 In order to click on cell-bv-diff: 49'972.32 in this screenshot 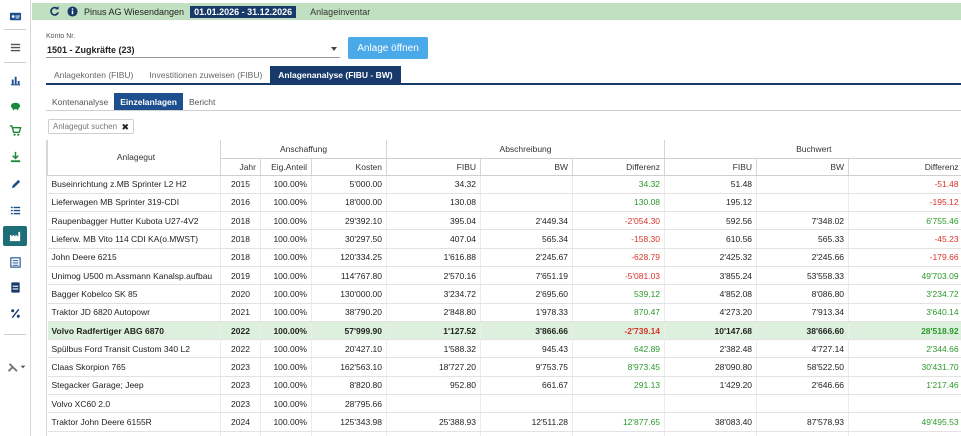, I will do `click(904, 433)`.